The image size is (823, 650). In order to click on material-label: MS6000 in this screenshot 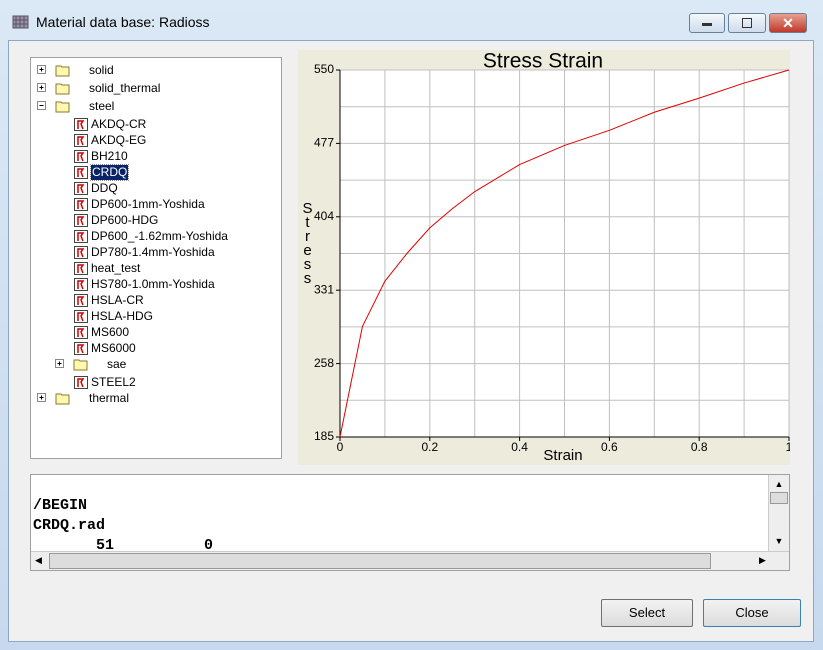, I will do `click(113, 348)`.